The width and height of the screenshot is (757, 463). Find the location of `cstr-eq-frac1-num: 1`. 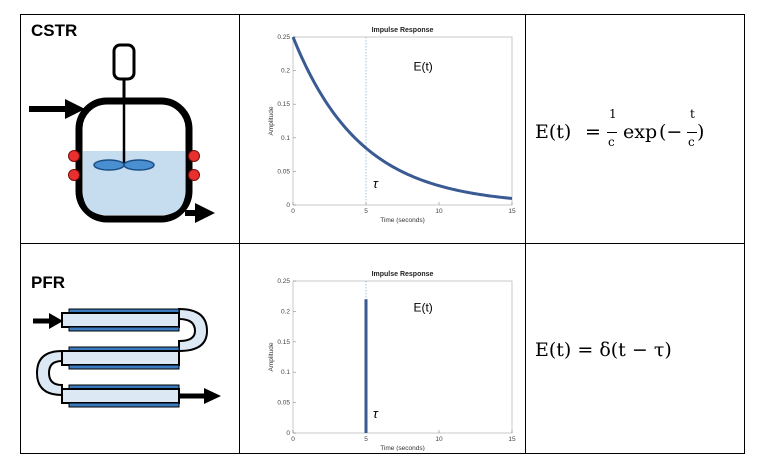

cstr-eq-frac1-num: 1 is located at coordinates (613, 114).